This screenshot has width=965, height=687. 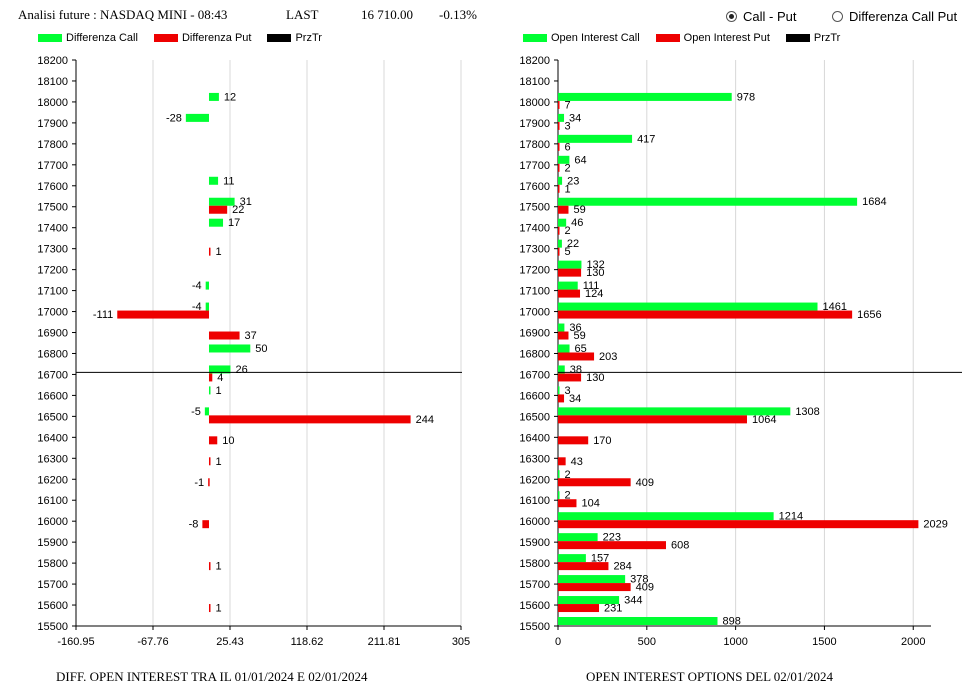 I want to click on legend-swatch-put, so click(x=165, y=38).